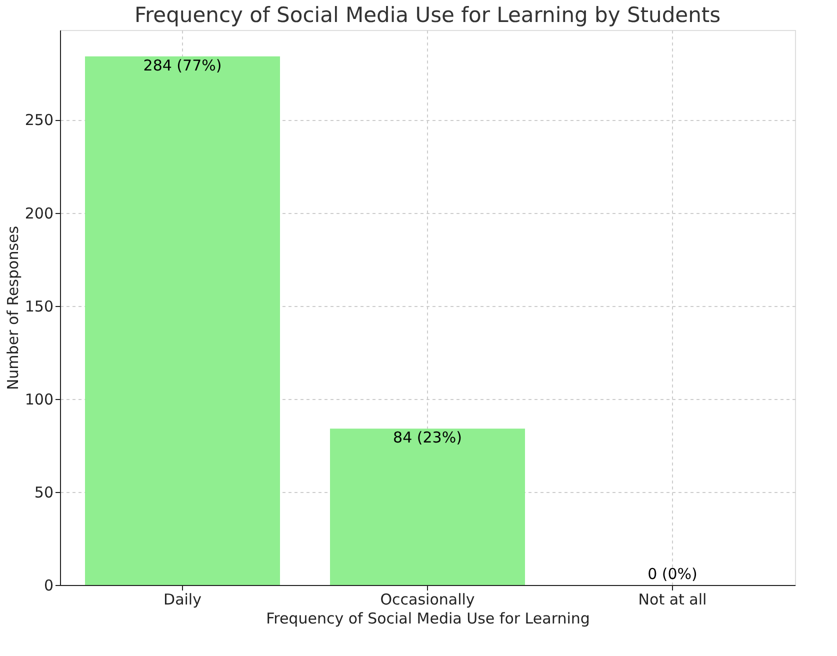 The image size is (837, 656). Describe the element at coordinates (39, 399) in the screenshot. I see `y-tick-label: 100` at that location.